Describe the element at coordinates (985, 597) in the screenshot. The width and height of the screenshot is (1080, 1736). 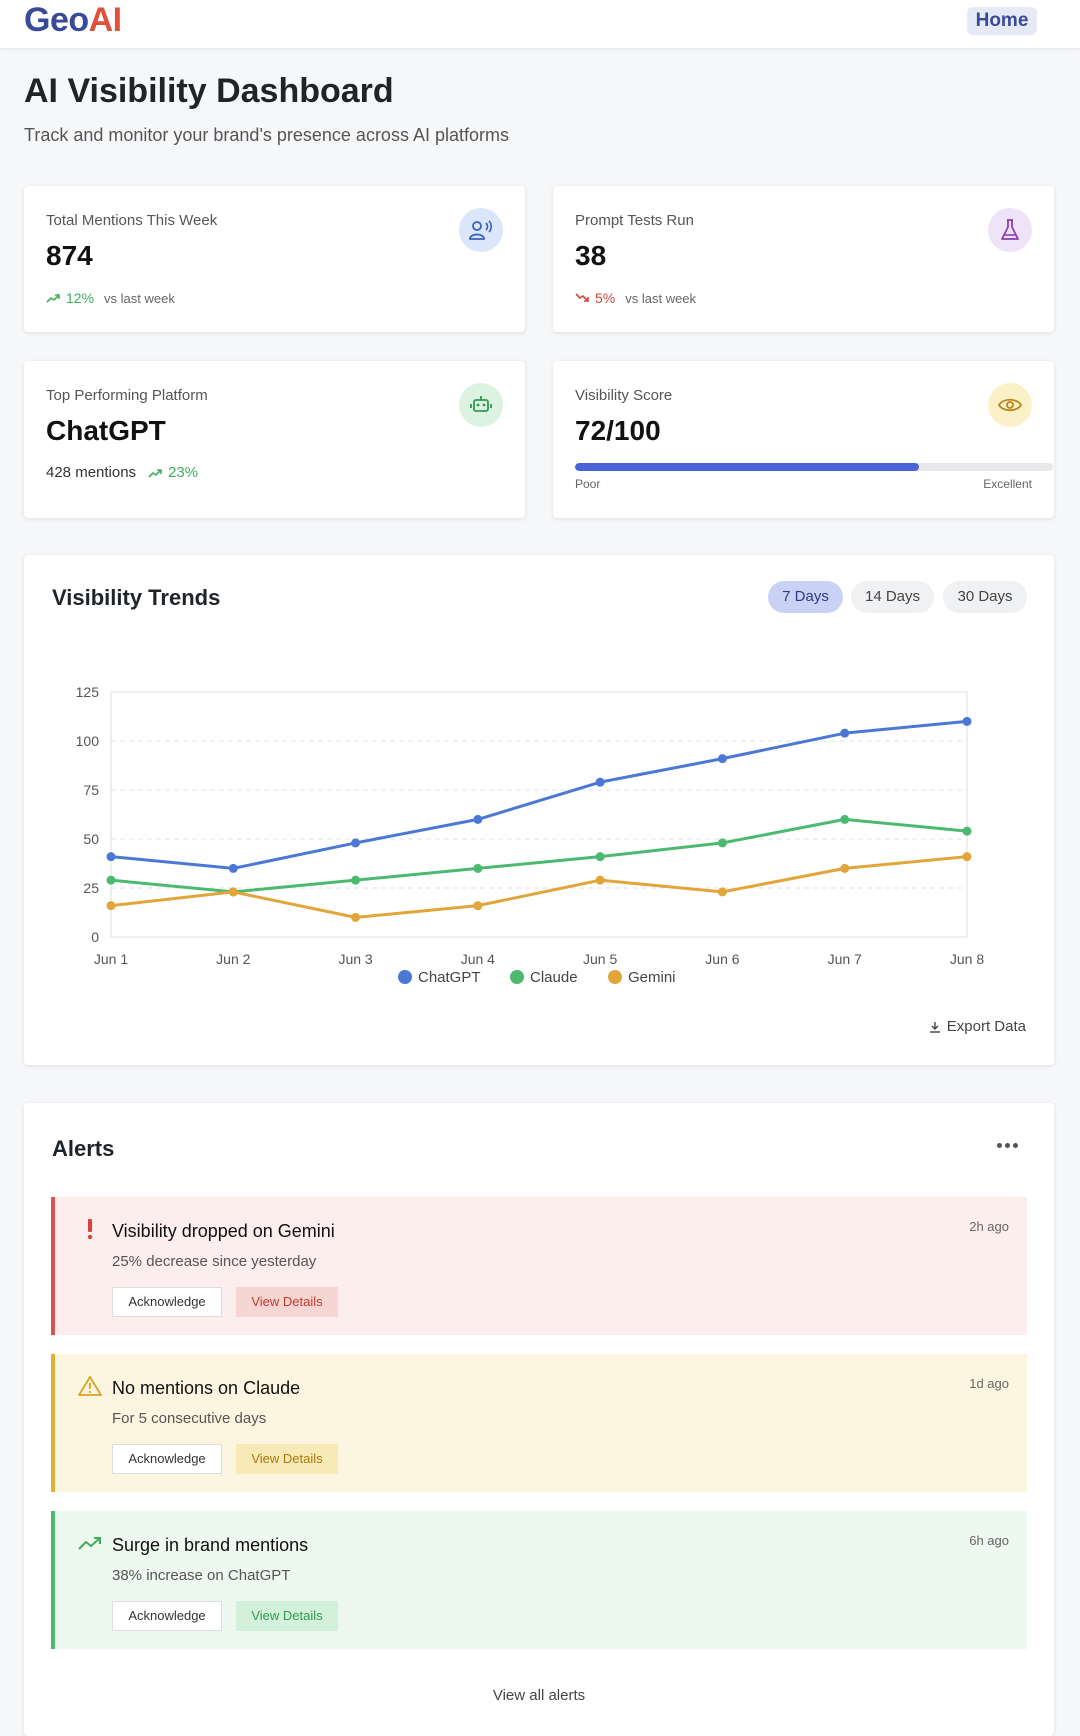
I see `range-button-30-days: 30 Days` at that location.